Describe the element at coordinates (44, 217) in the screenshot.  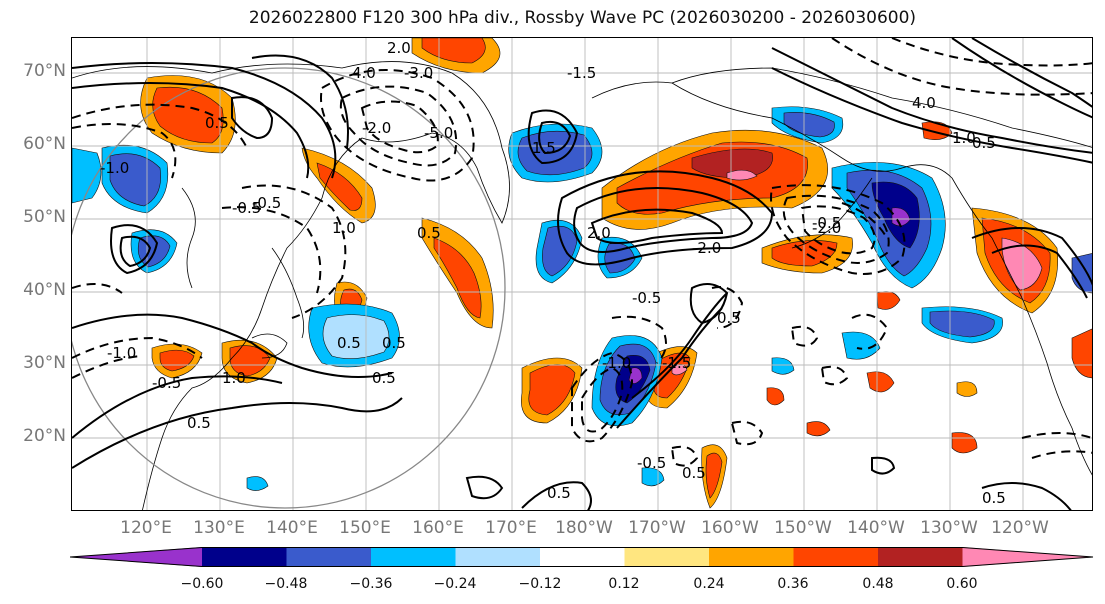
I see `lat-label-50n: 50°N` at that location.